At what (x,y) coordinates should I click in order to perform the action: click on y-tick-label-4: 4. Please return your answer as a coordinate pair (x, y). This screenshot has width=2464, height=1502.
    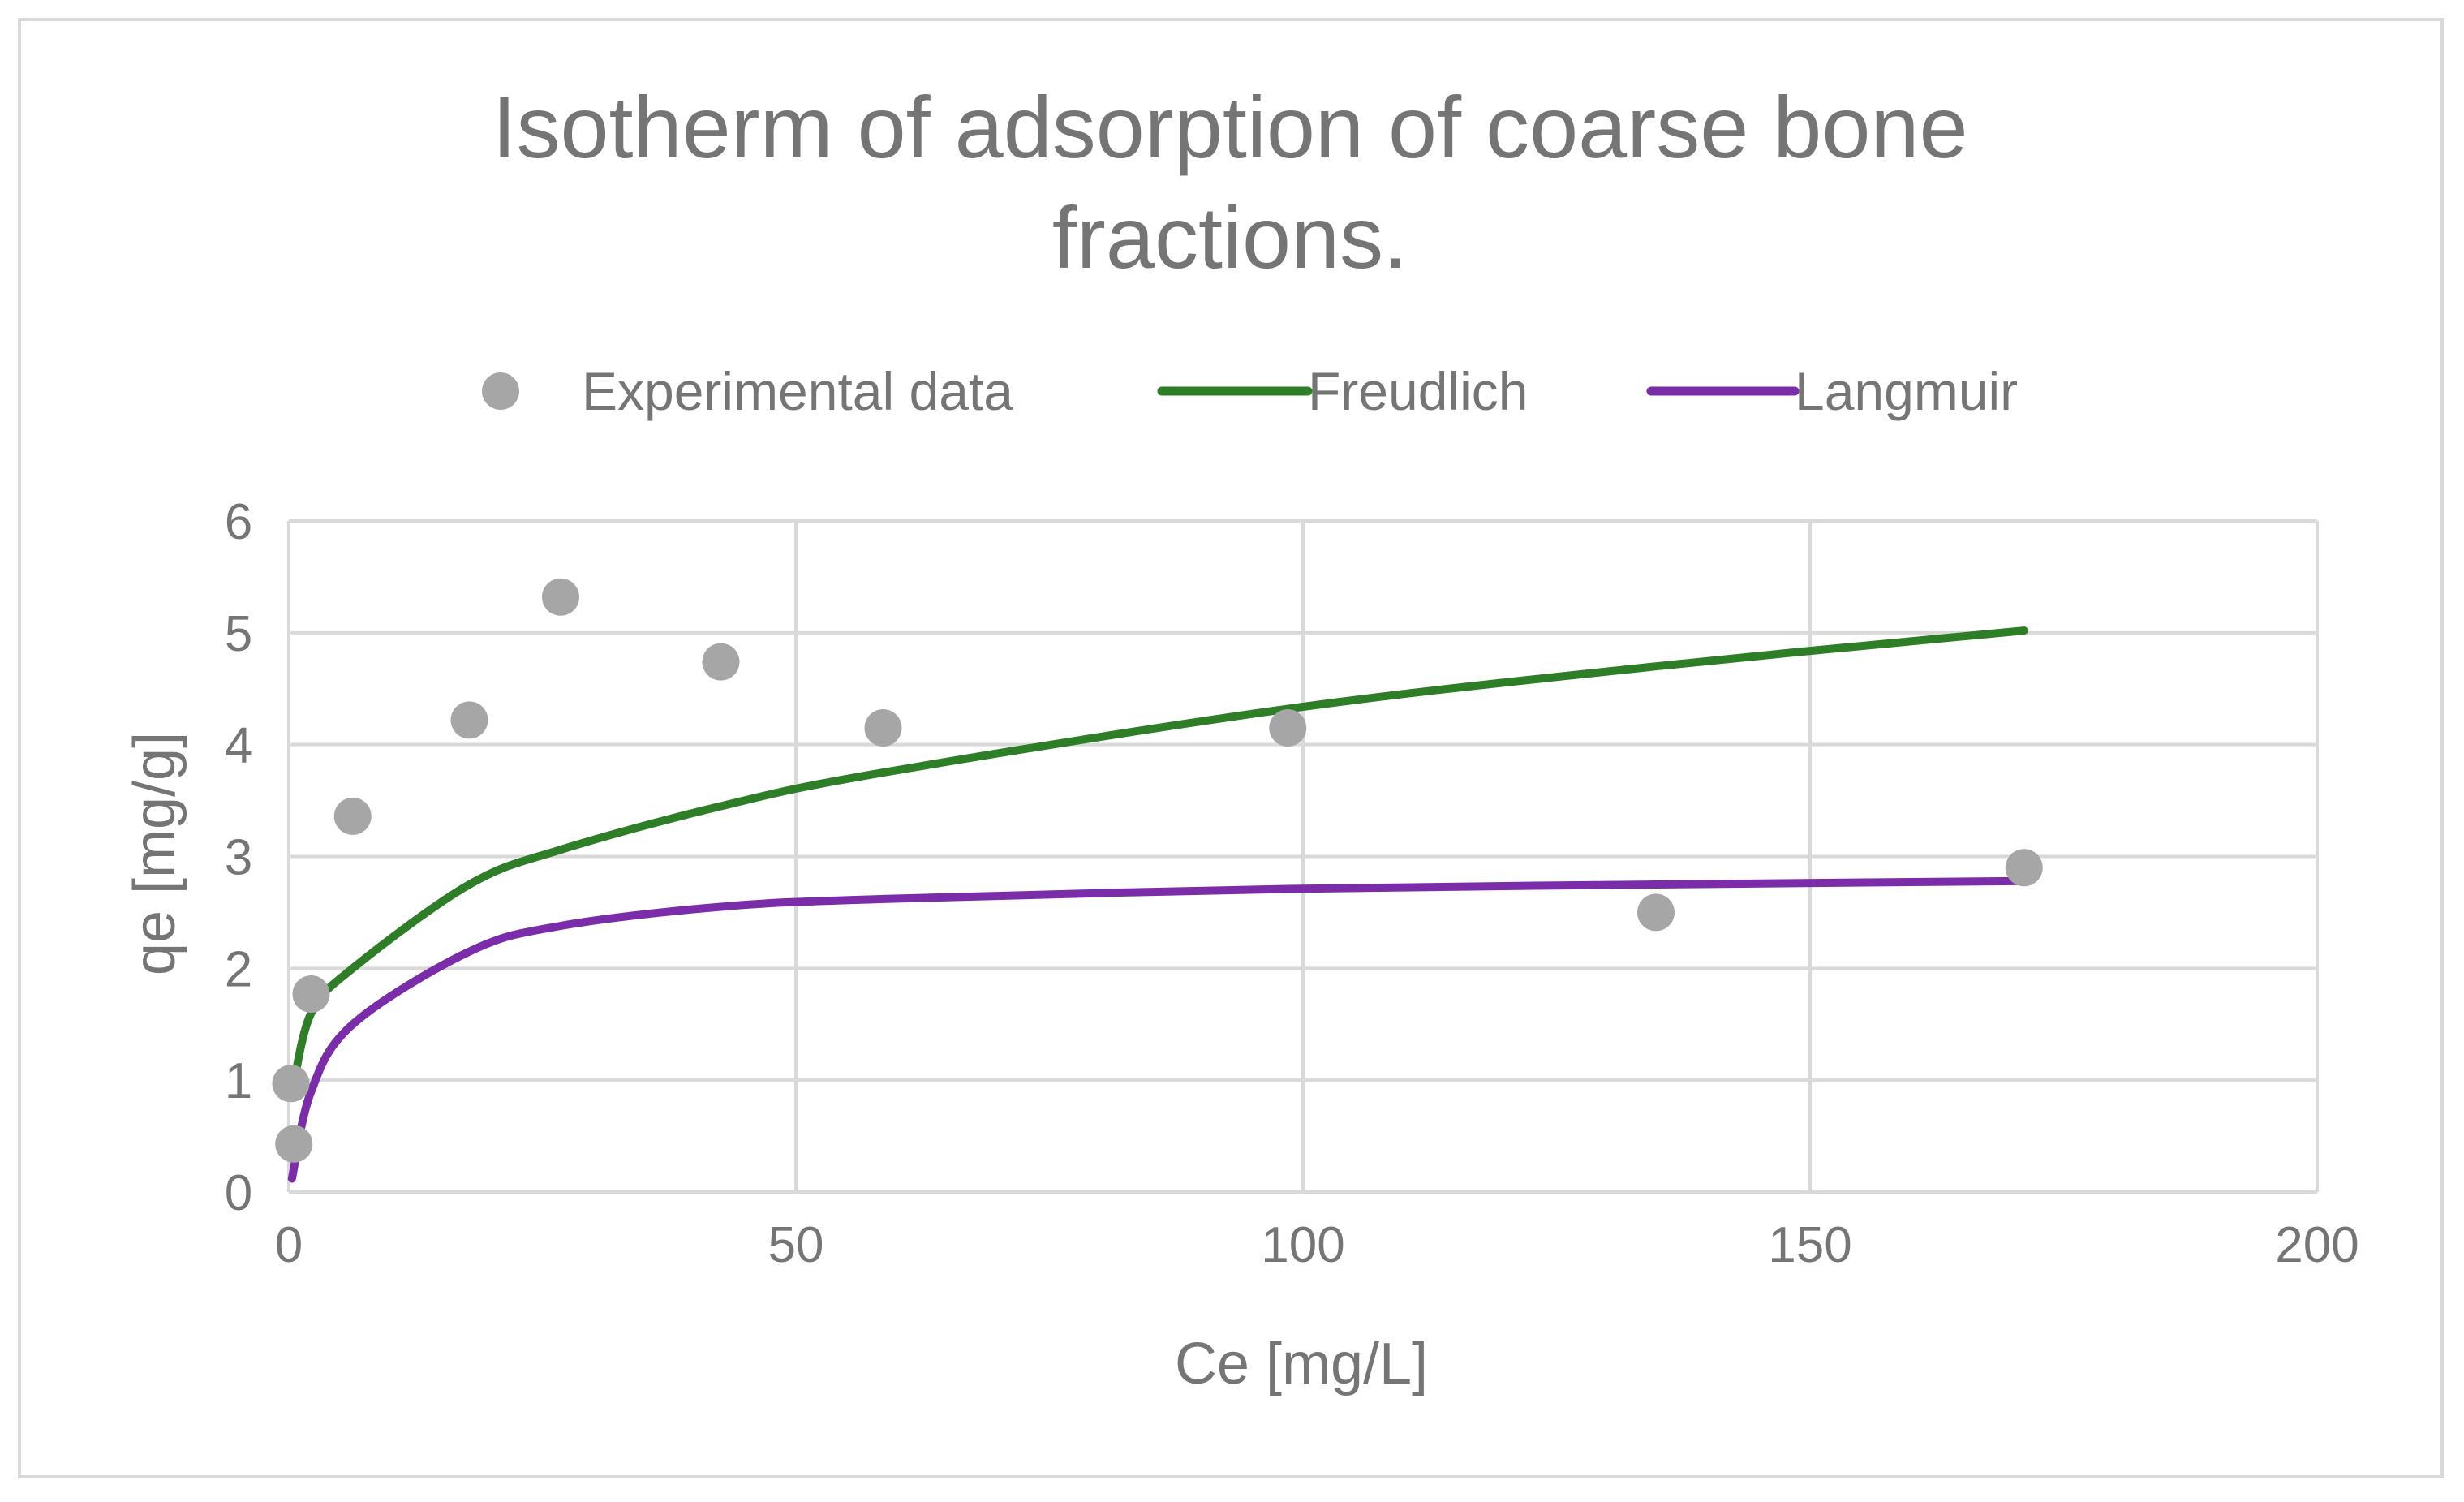
    Looking at the image, I should click on (238, 746).